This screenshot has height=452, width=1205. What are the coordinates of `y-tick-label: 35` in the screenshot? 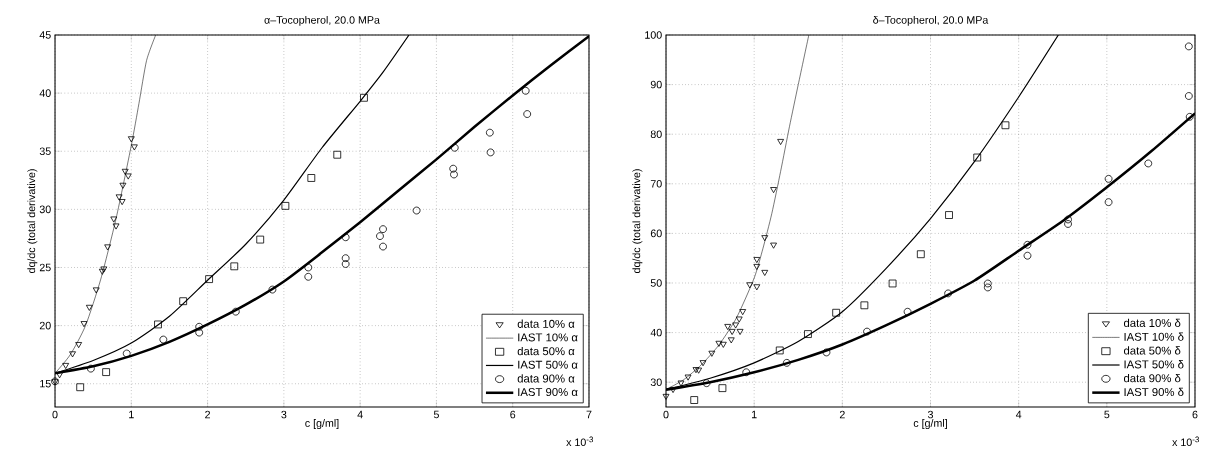 It's located at (45, 151).